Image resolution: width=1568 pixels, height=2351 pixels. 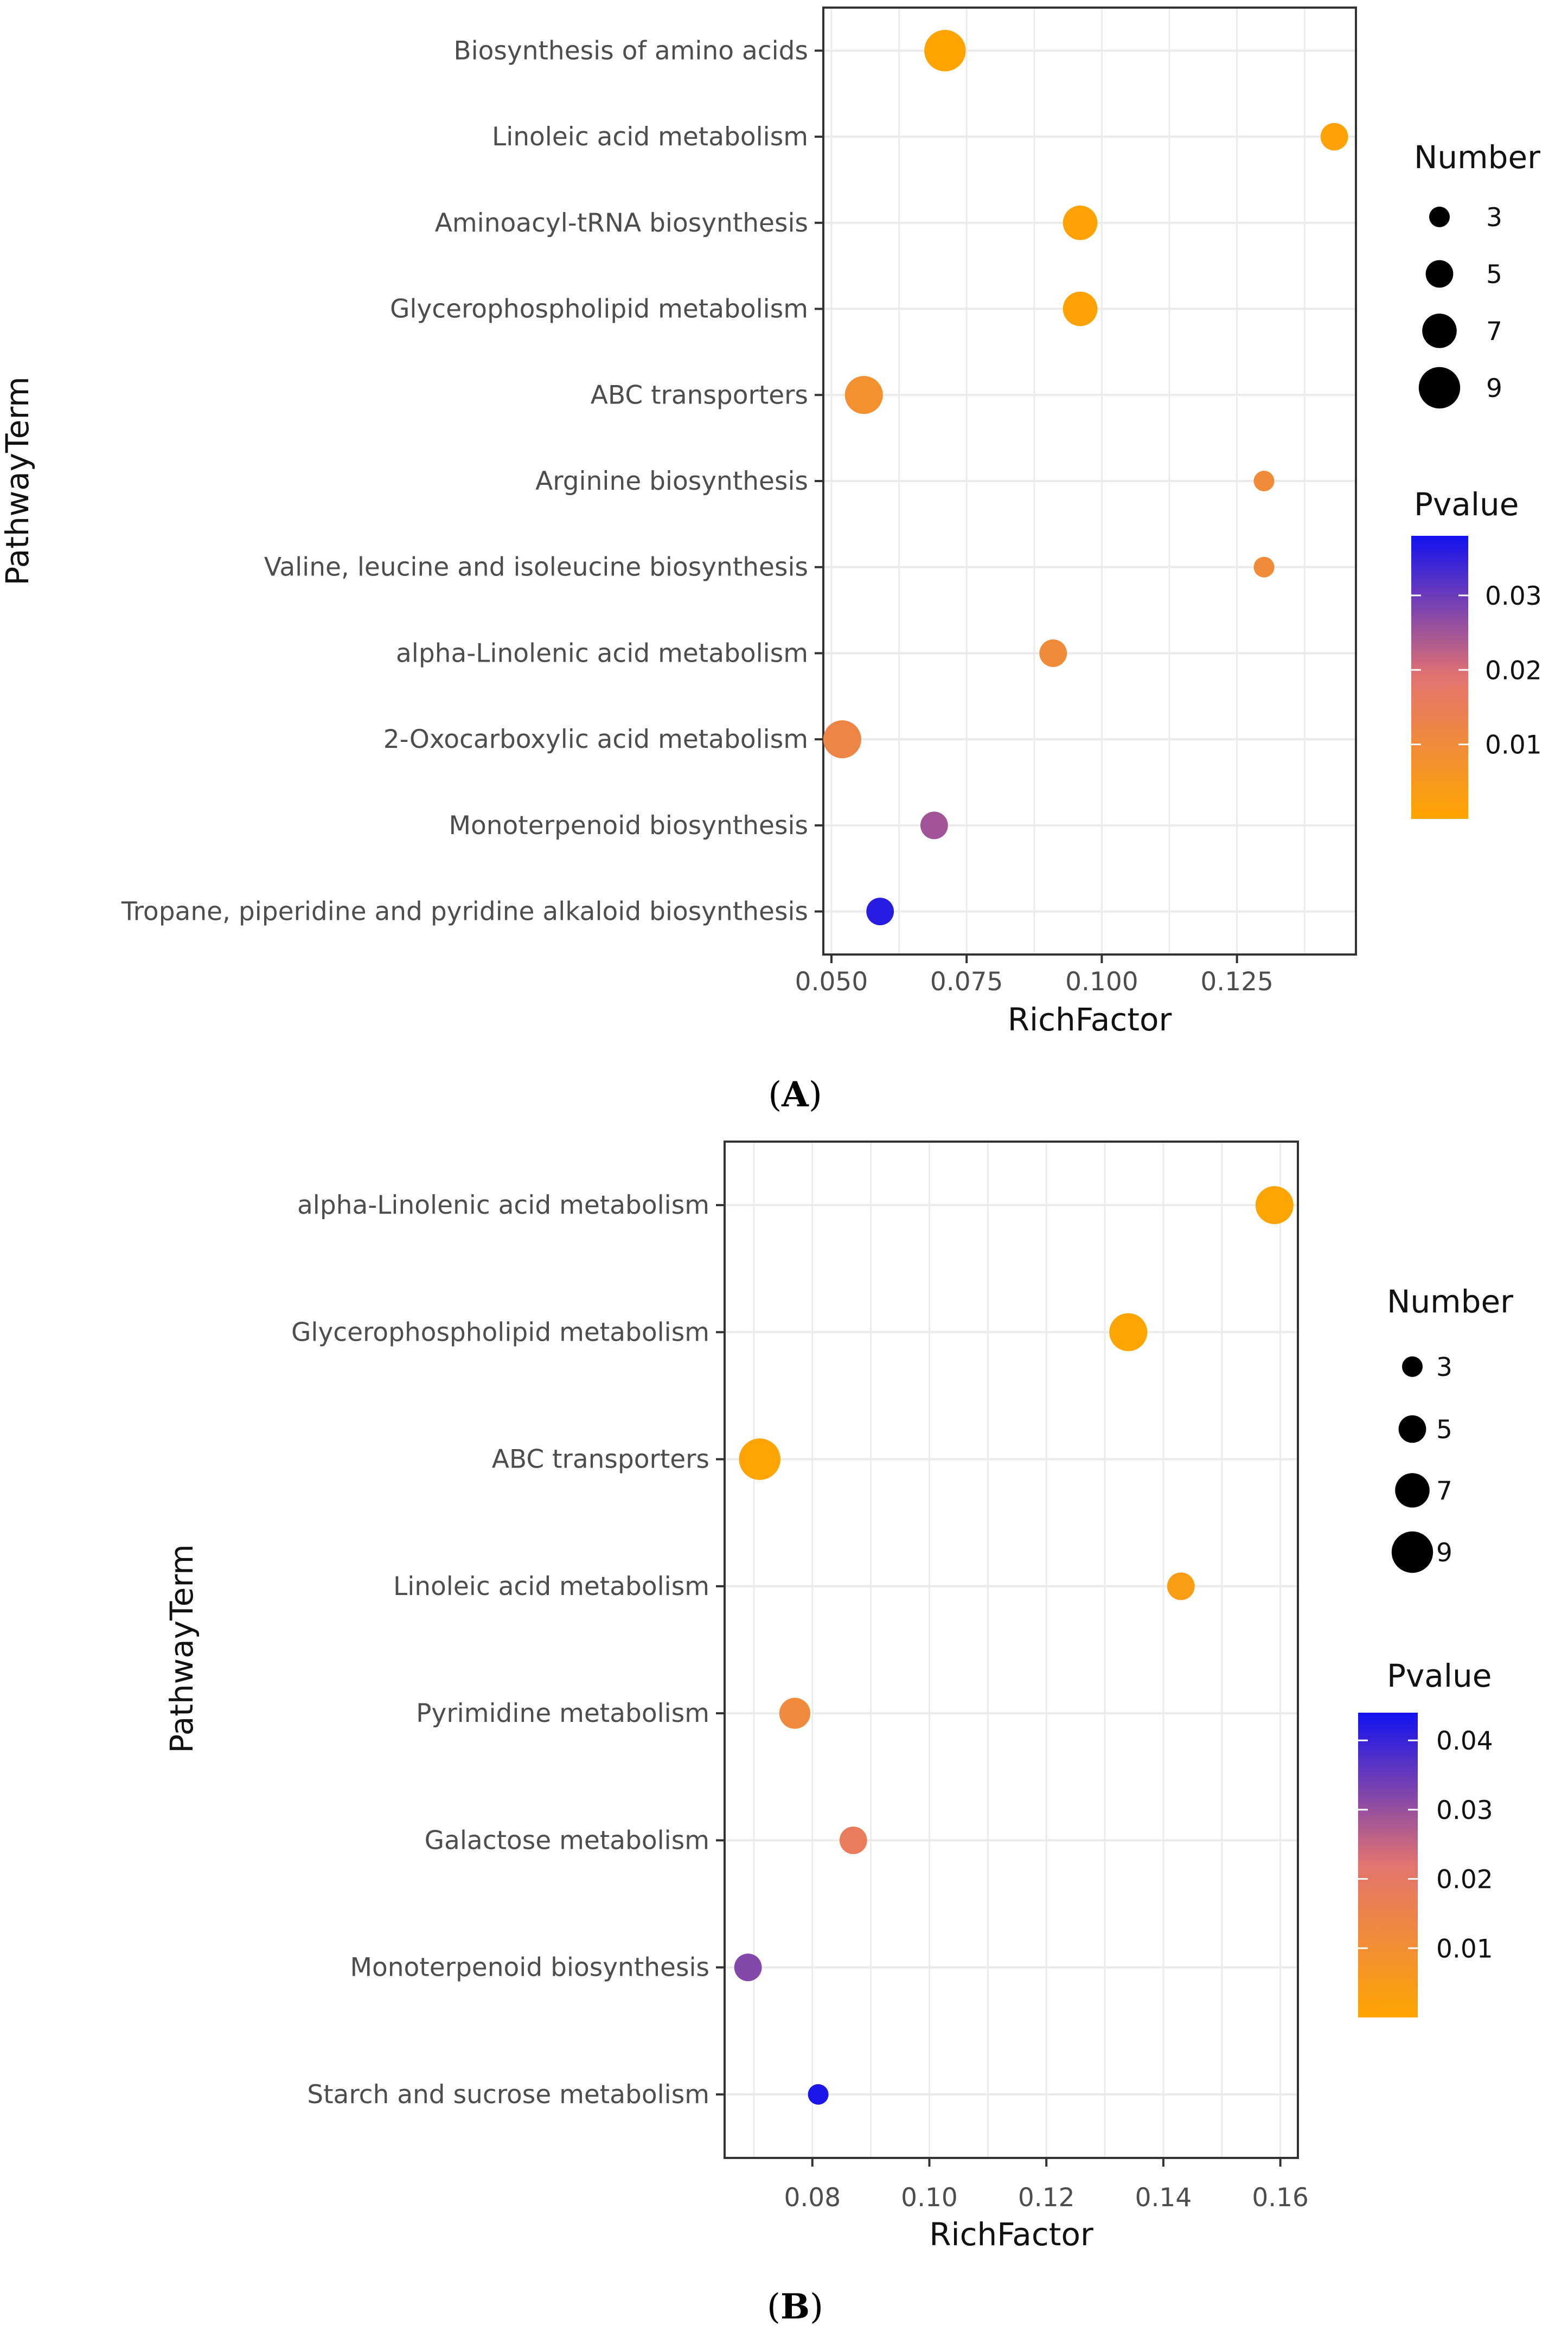 What do you see at coordinates (831, 982) in the screenshot?
I see `x-tick-label: 0.050` at bounding box center [831, 982].